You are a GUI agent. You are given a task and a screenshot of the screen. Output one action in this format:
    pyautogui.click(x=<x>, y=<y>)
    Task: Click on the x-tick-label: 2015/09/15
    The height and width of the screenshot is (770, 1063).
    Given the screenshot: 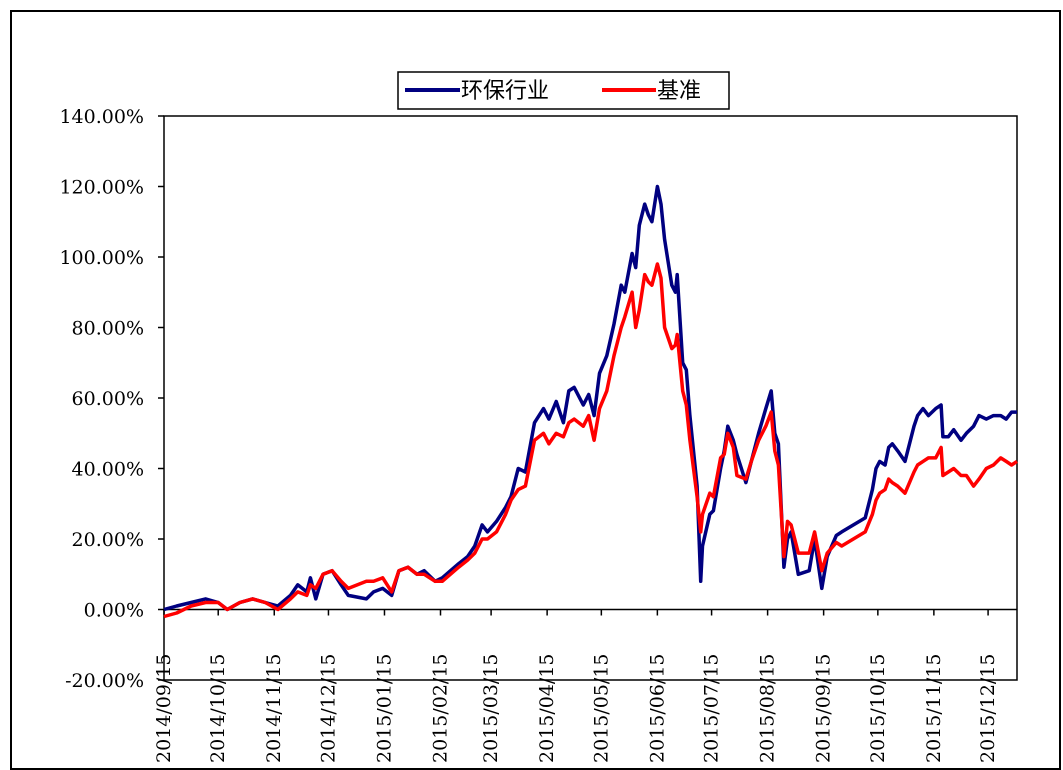 What is the action you would take?
    pyautogui.click(x=824, y=708)
    